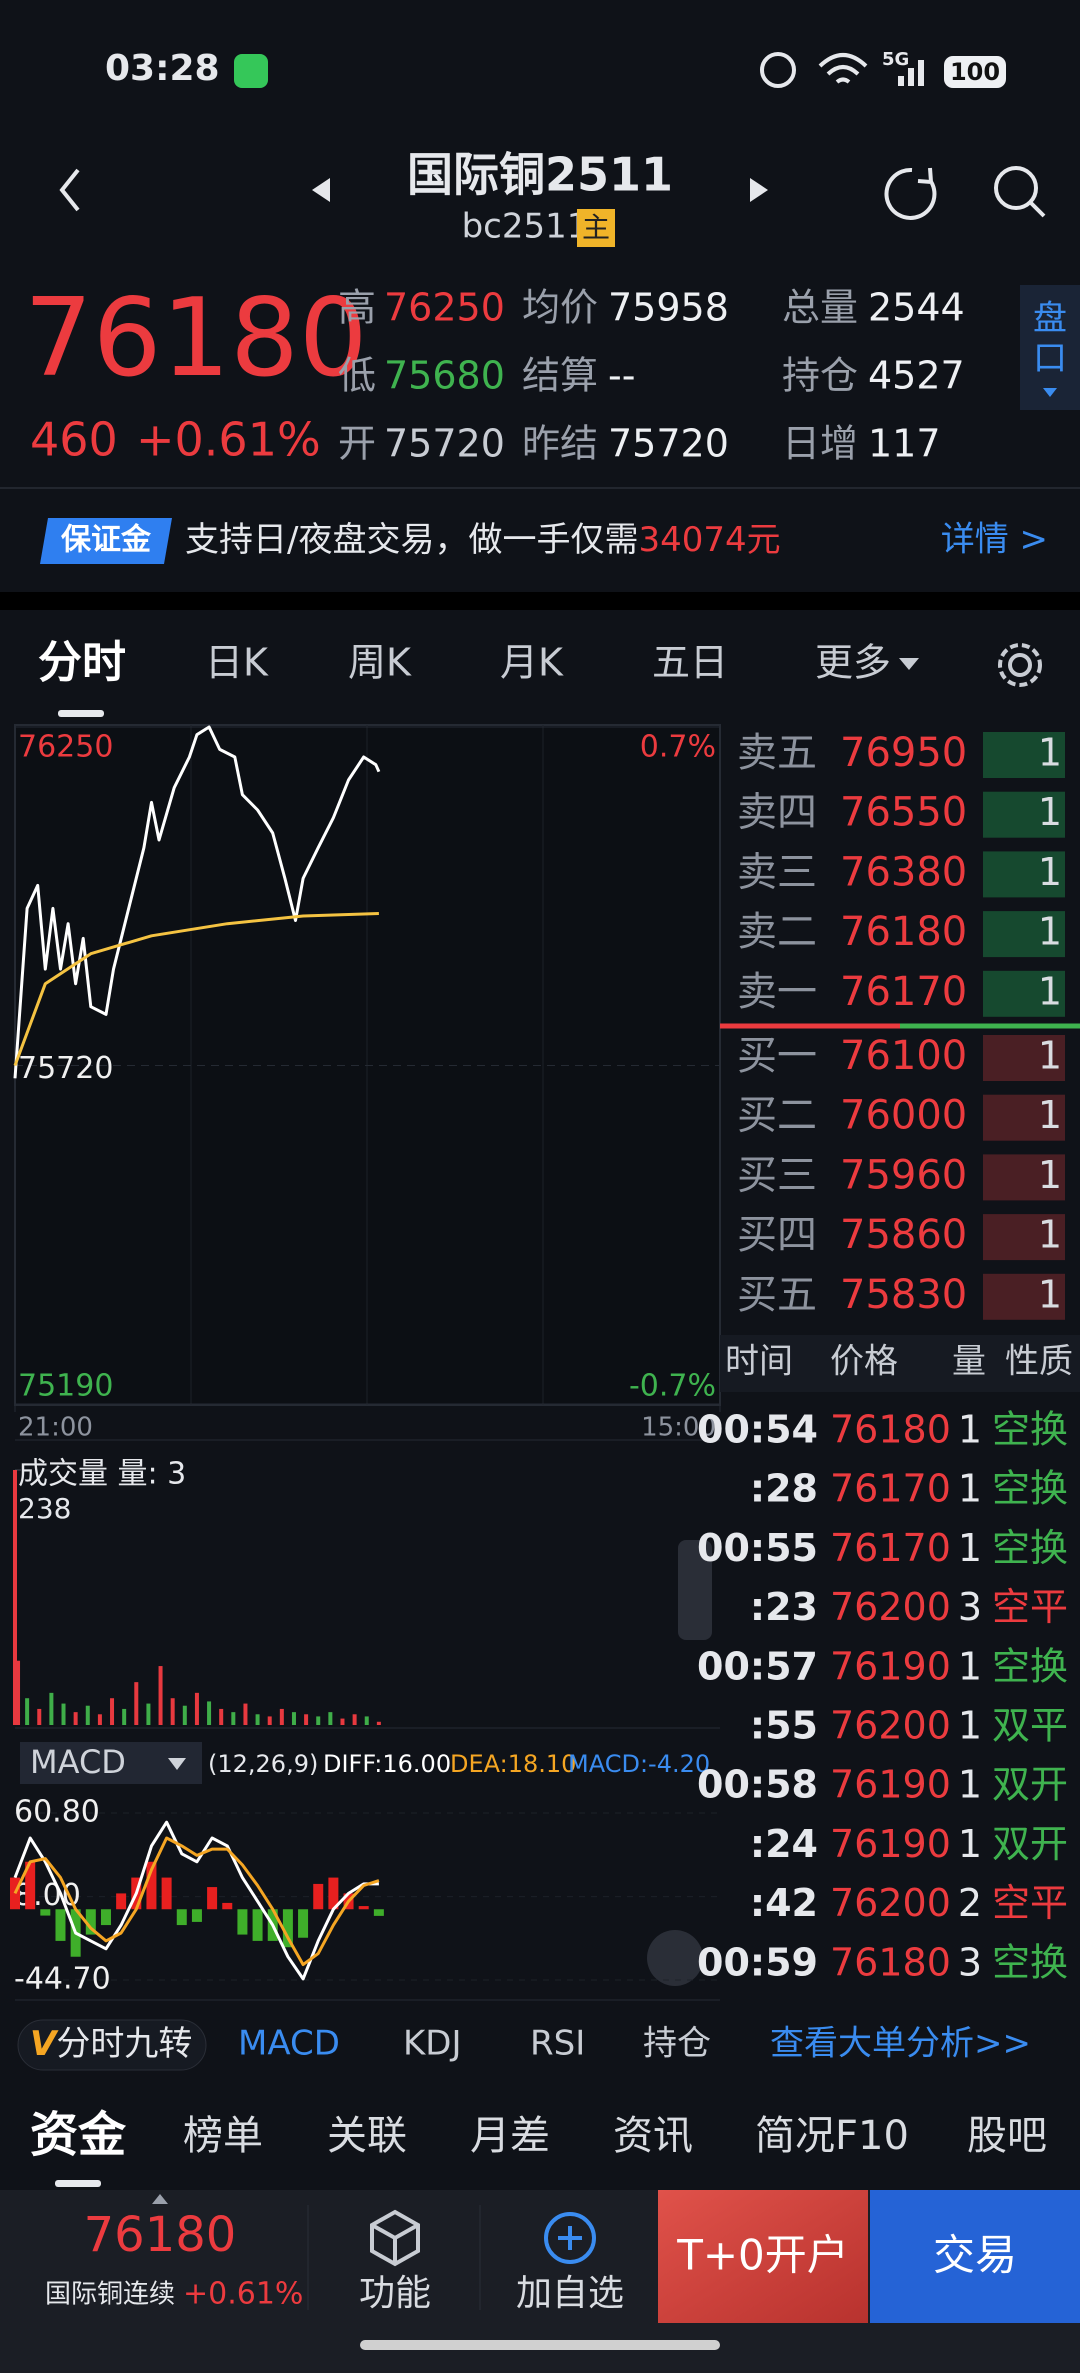  I want to click on main-badge-text: 主, so click(596, 227).